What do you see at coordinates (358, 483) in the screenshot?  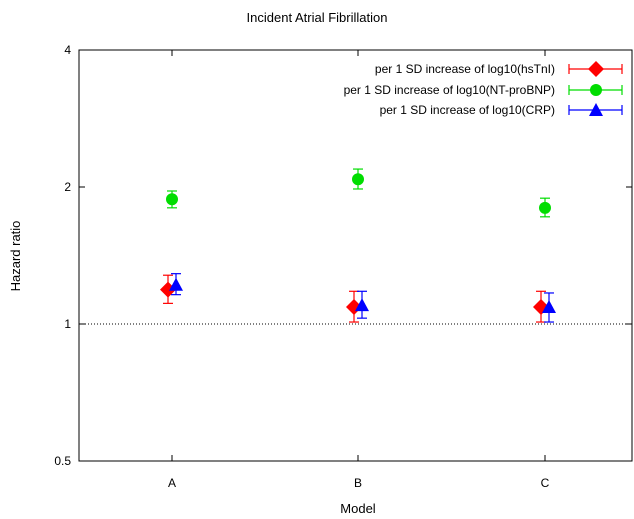 I see `x-tick-label: B` at bounding box center [358, 483].